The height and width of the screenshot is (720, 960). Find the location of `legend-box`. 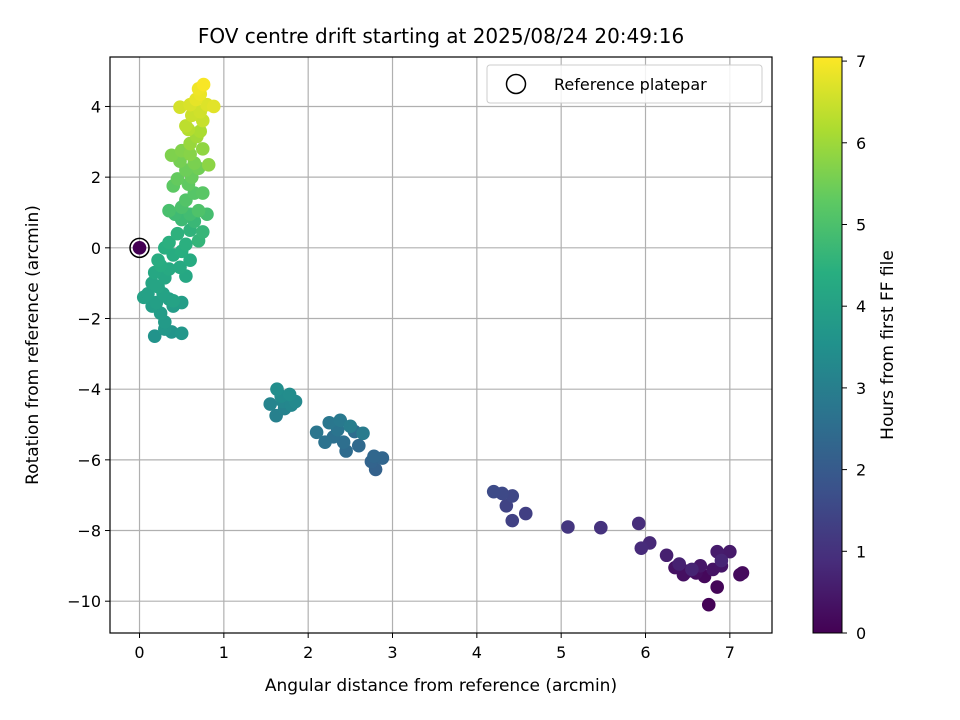

legend-box is located at coordinates (624, 84).